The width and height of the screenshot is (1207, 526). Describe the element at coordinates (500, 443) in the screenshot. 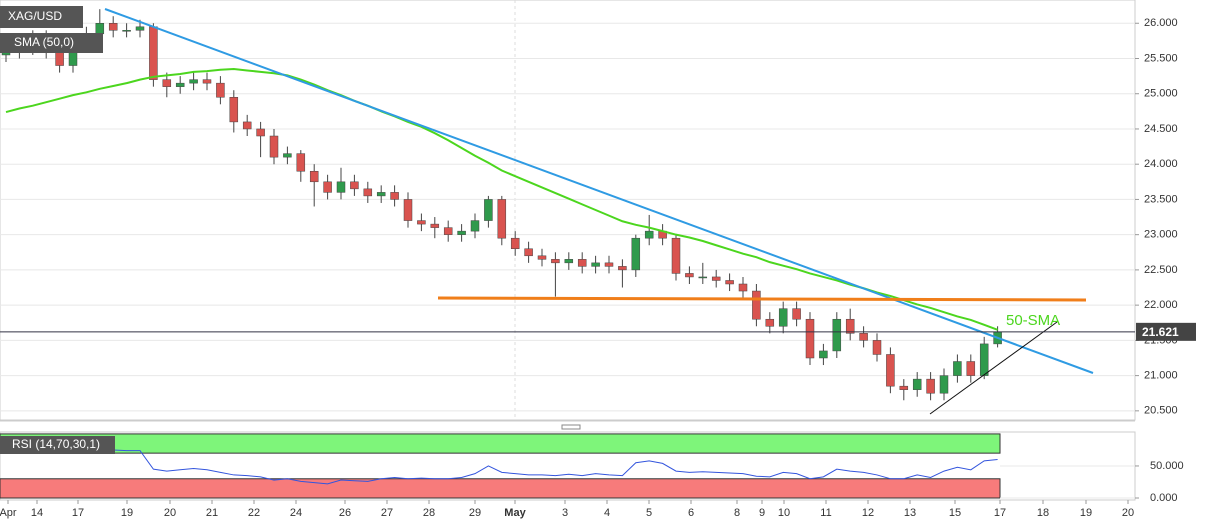

I see `overbought-zone` at that location.